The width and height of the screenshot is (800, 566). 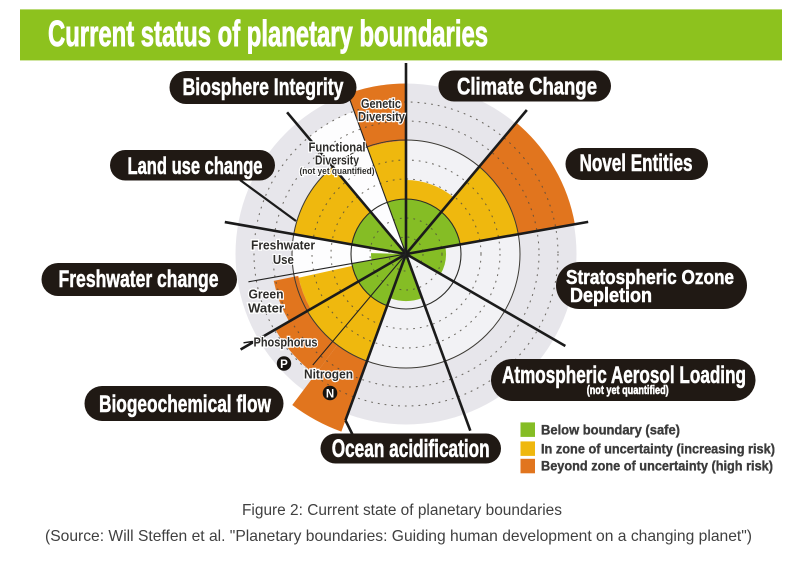 What do you see at coordinates (284, 365) in the screenshot?
I see `svg-text: P` at bounding box center [284, 365].